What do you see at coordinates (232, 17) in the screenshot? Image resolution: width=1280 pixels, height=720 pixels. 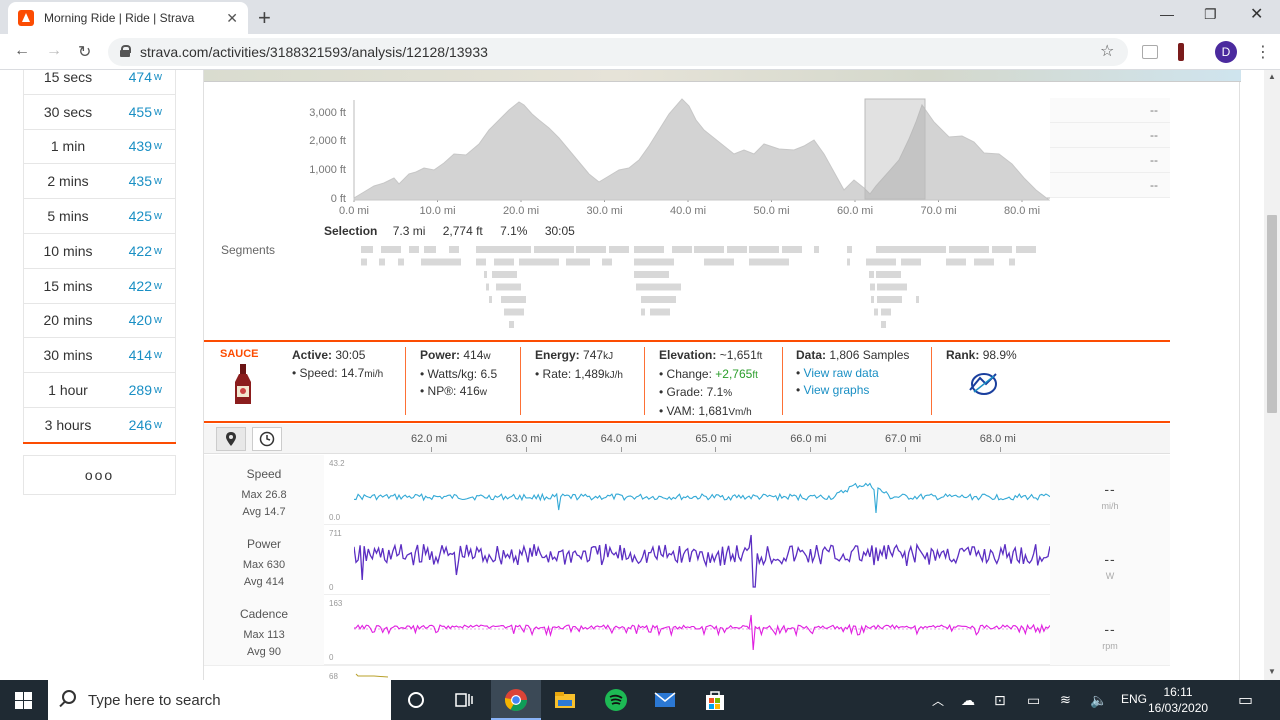 I see `close-tab-icon: ✕` at bounding box center [232, 17].